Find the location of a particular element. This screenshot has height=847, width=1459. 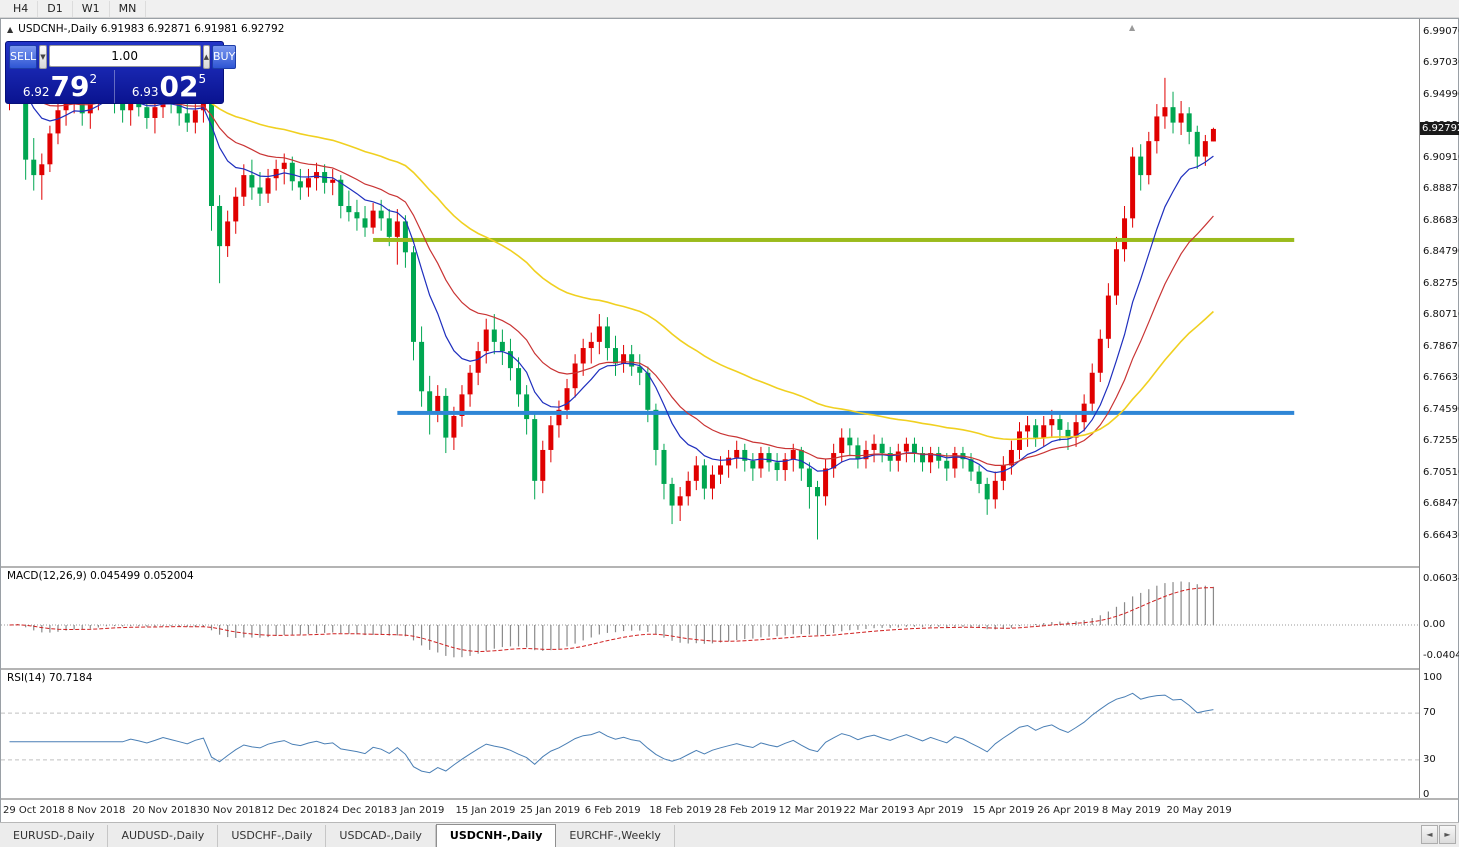

date-label: 15 Apr 2019 is located at coordinates (1003, 810).